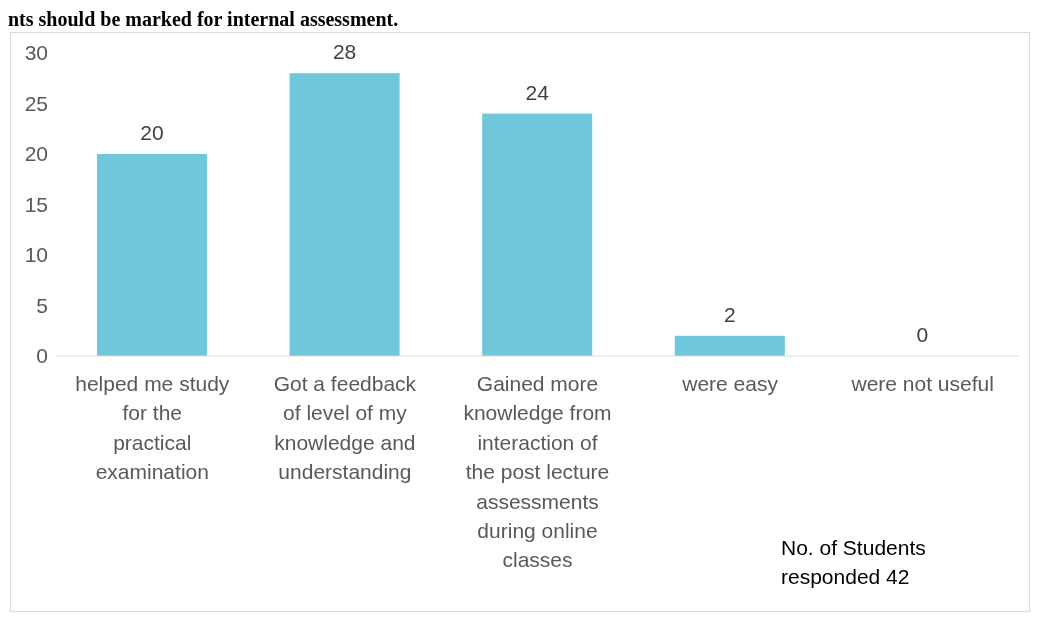  Describe the element at coordinates (42, 356) in the screenshot. I see `y-tick-label: 0` at that location.